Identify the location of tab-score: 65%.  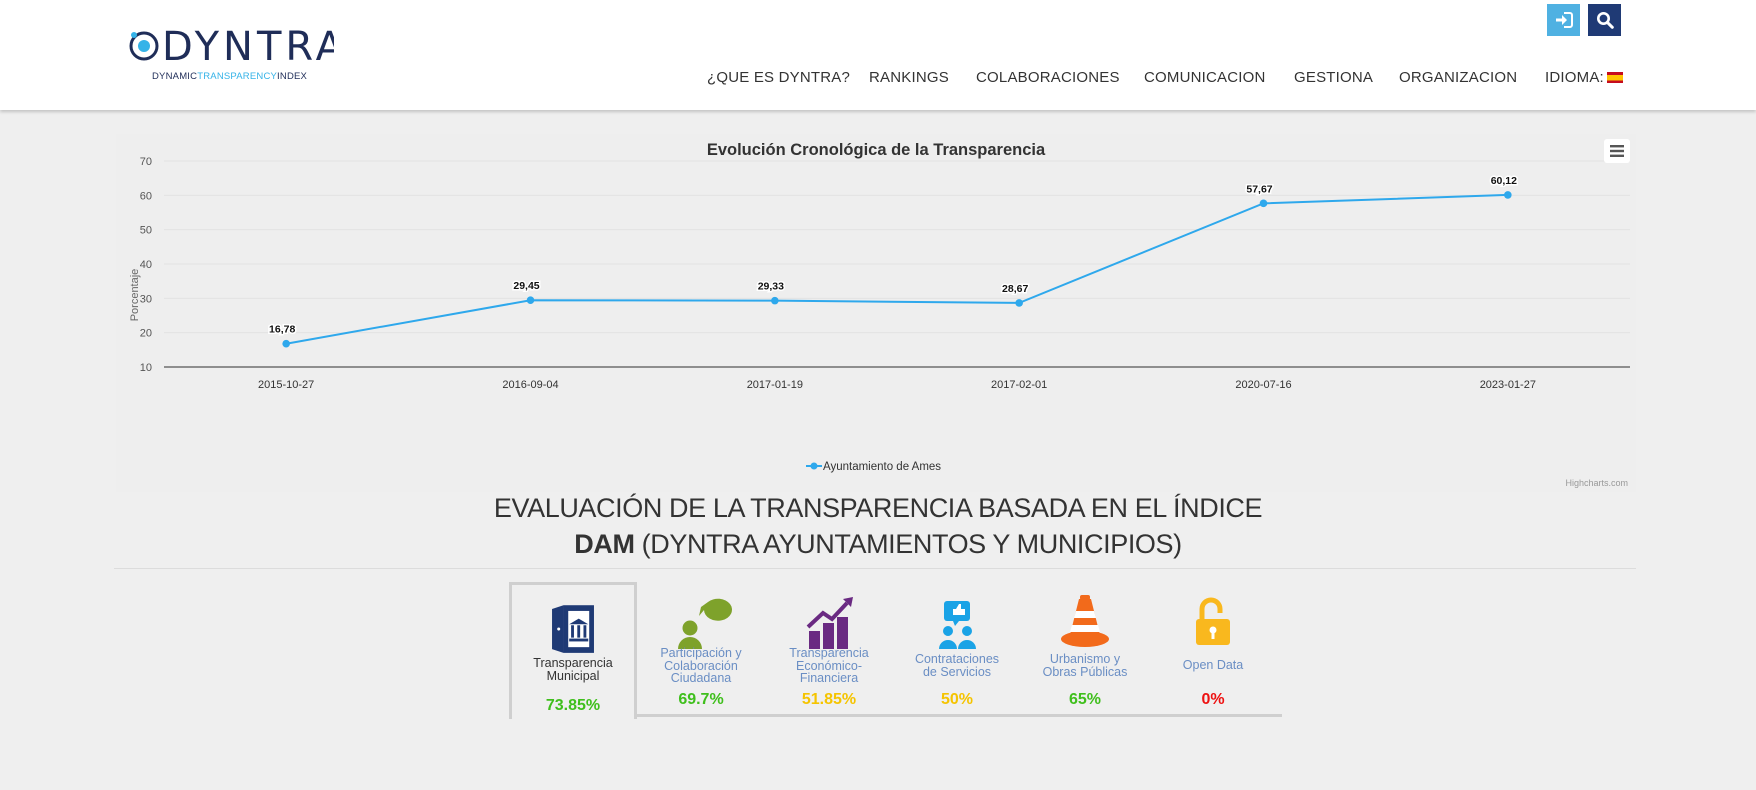
(1085, 699).